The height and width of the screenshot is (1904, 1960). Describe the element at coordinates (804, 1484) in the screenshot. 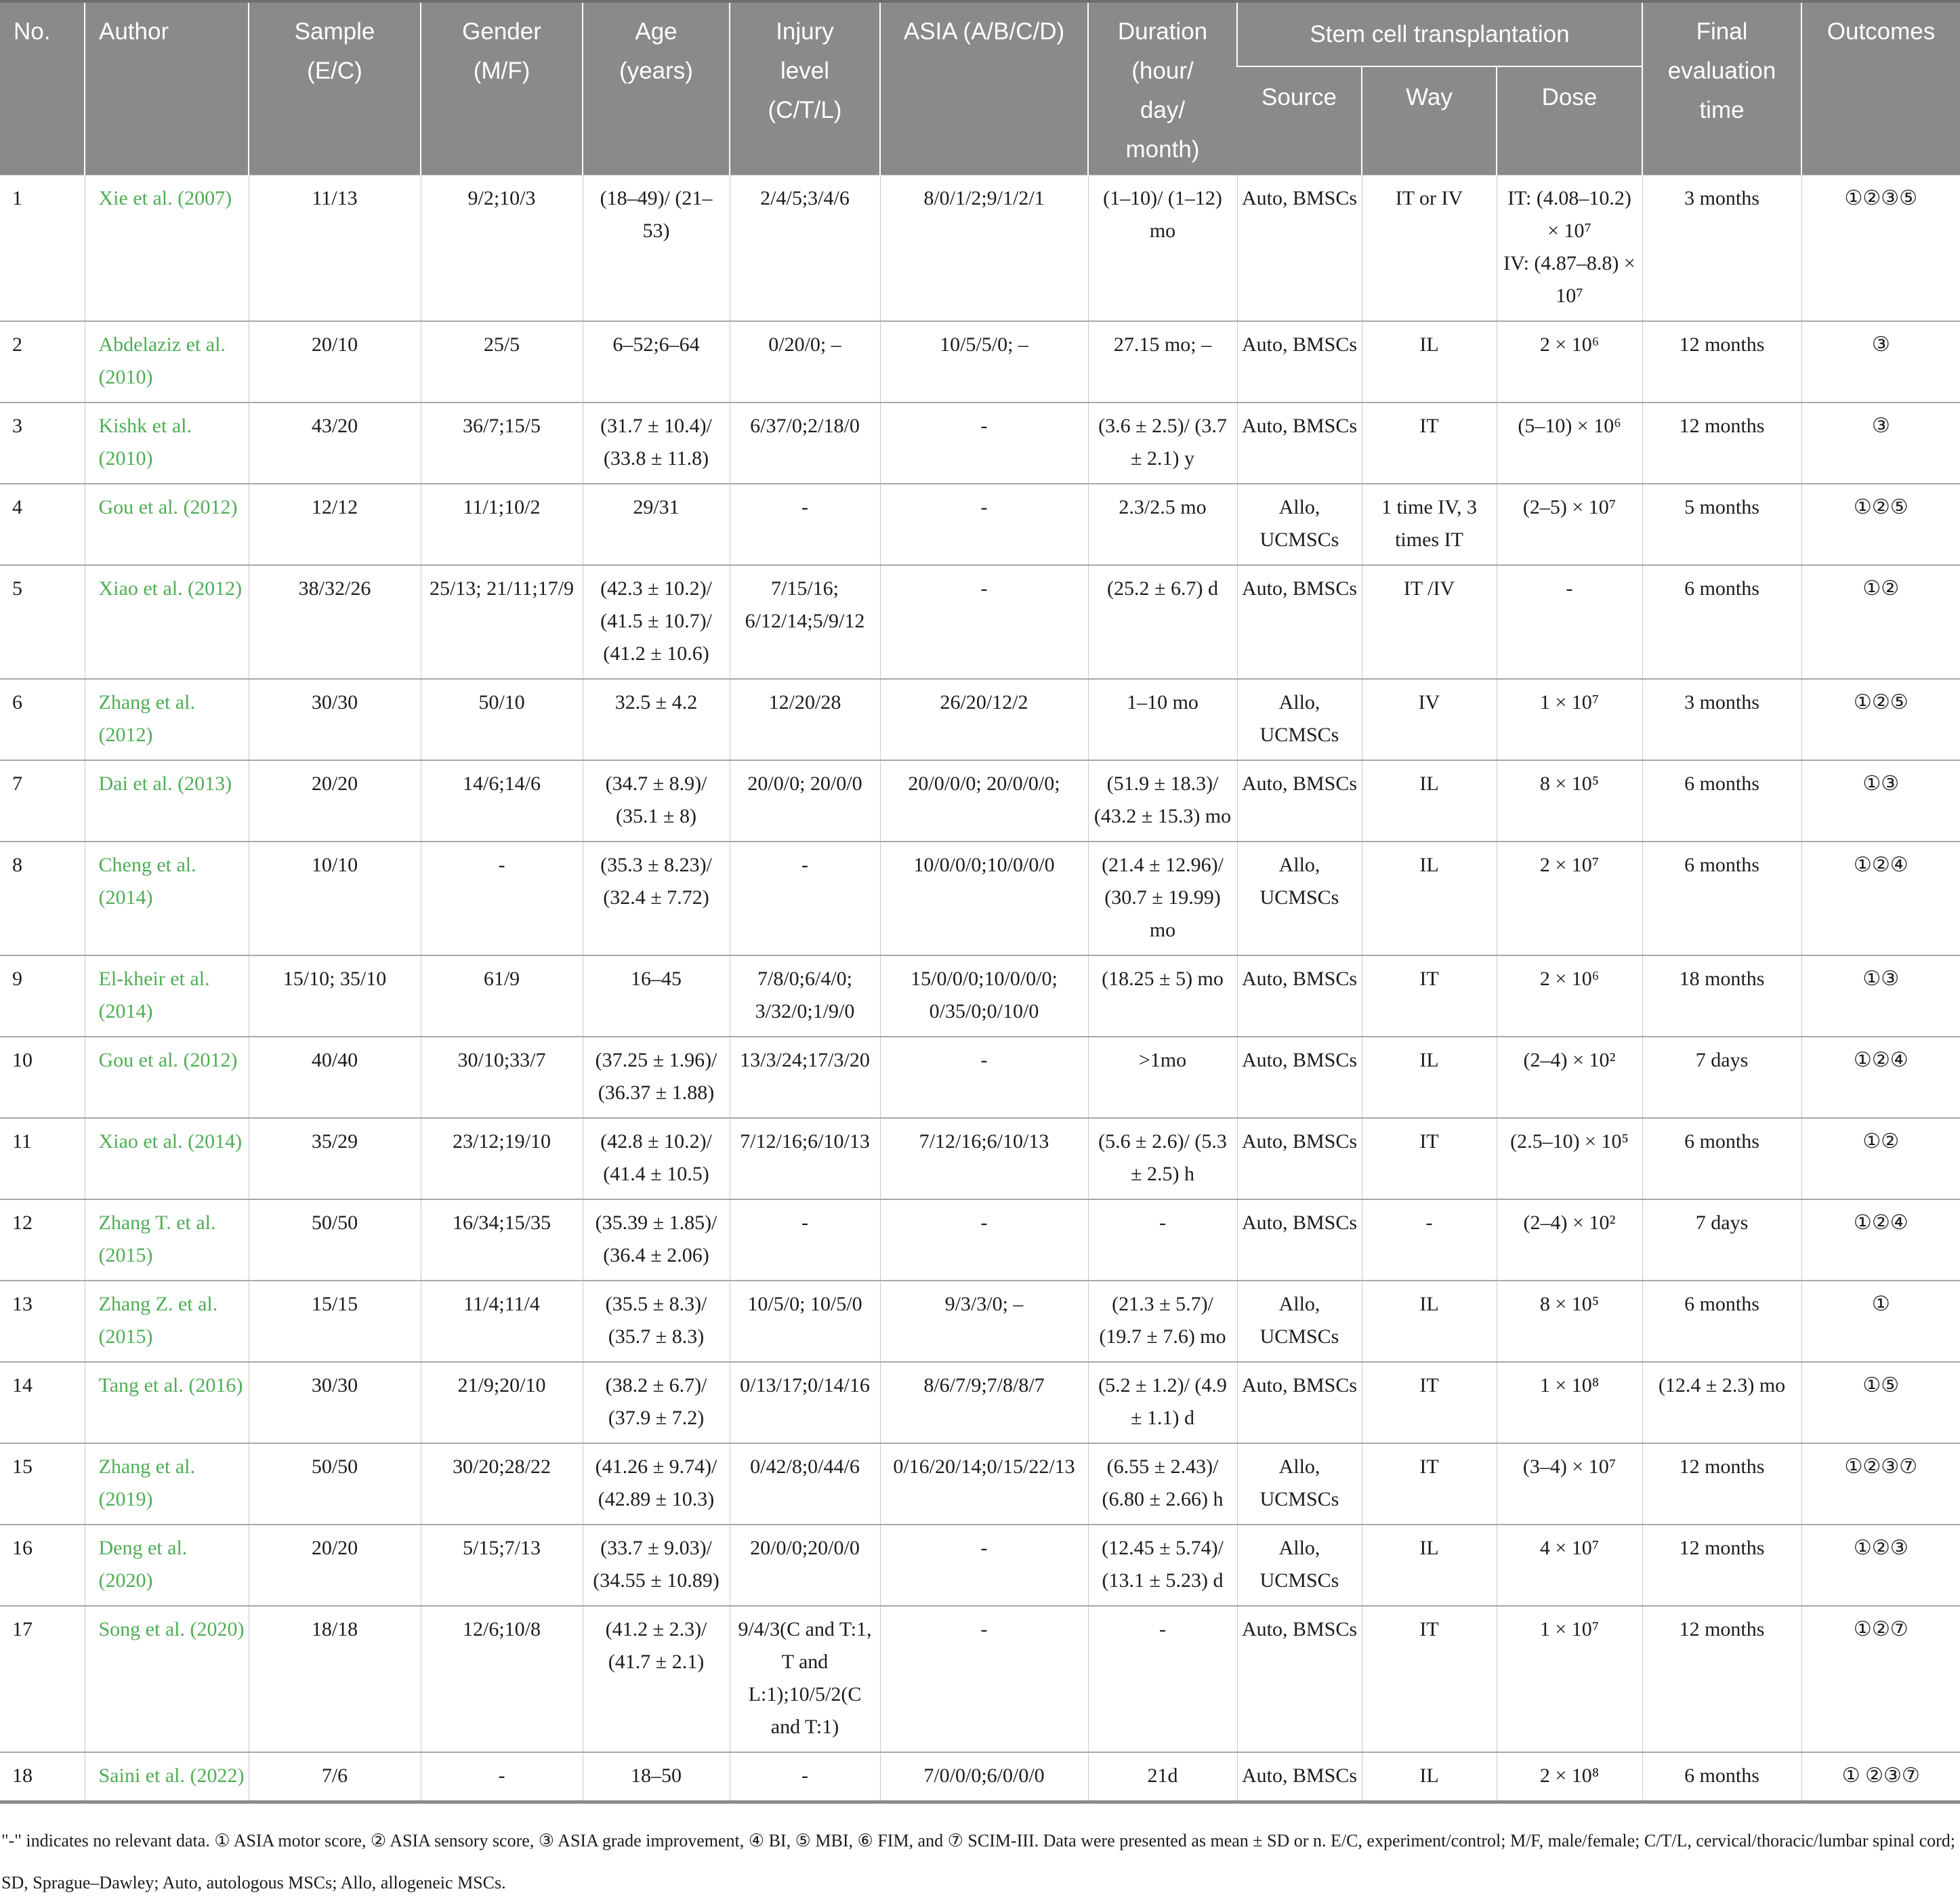

I see `cell-injury-level: 0/42/8;0/44/6` at that location.